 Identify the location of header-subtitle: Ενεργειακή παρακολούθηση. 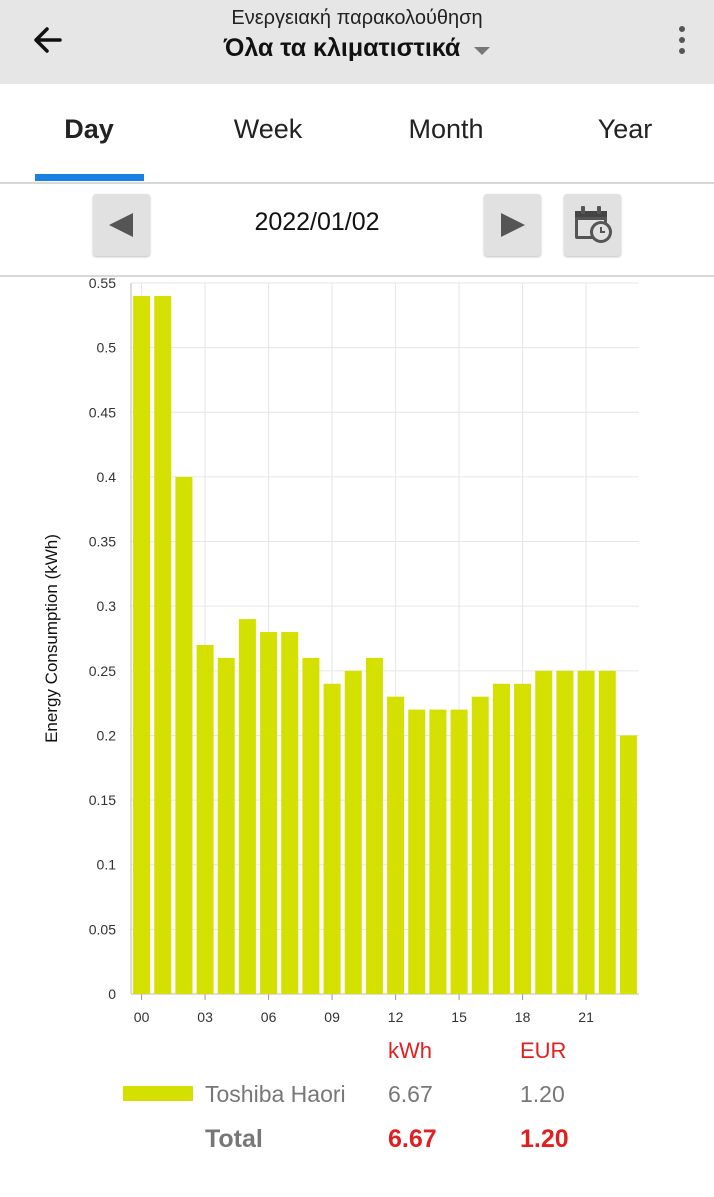
(357, 18).